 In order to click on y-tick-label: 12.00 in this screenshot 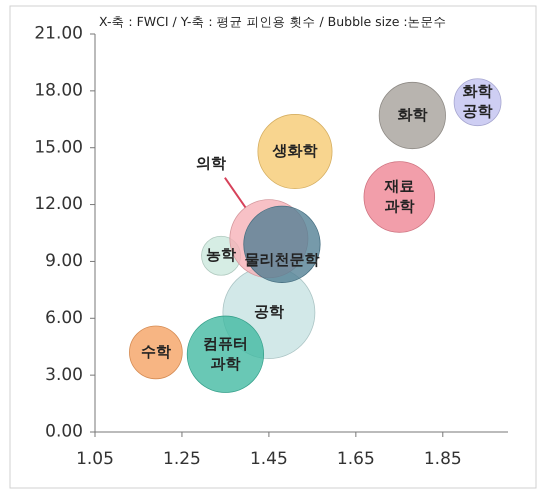, I will do `click(58, 204)`.